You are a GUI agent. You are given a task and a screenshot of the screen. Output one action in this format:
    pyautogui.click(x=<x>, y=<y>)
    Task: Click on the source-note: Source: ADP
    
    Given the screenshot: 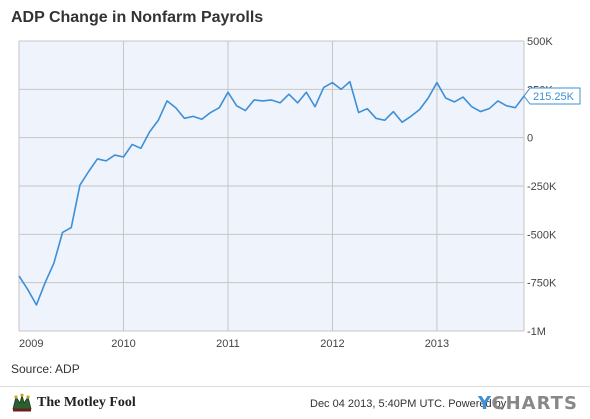 What is the action you would take?
    pyautogui.click(x=45, y=369)
    